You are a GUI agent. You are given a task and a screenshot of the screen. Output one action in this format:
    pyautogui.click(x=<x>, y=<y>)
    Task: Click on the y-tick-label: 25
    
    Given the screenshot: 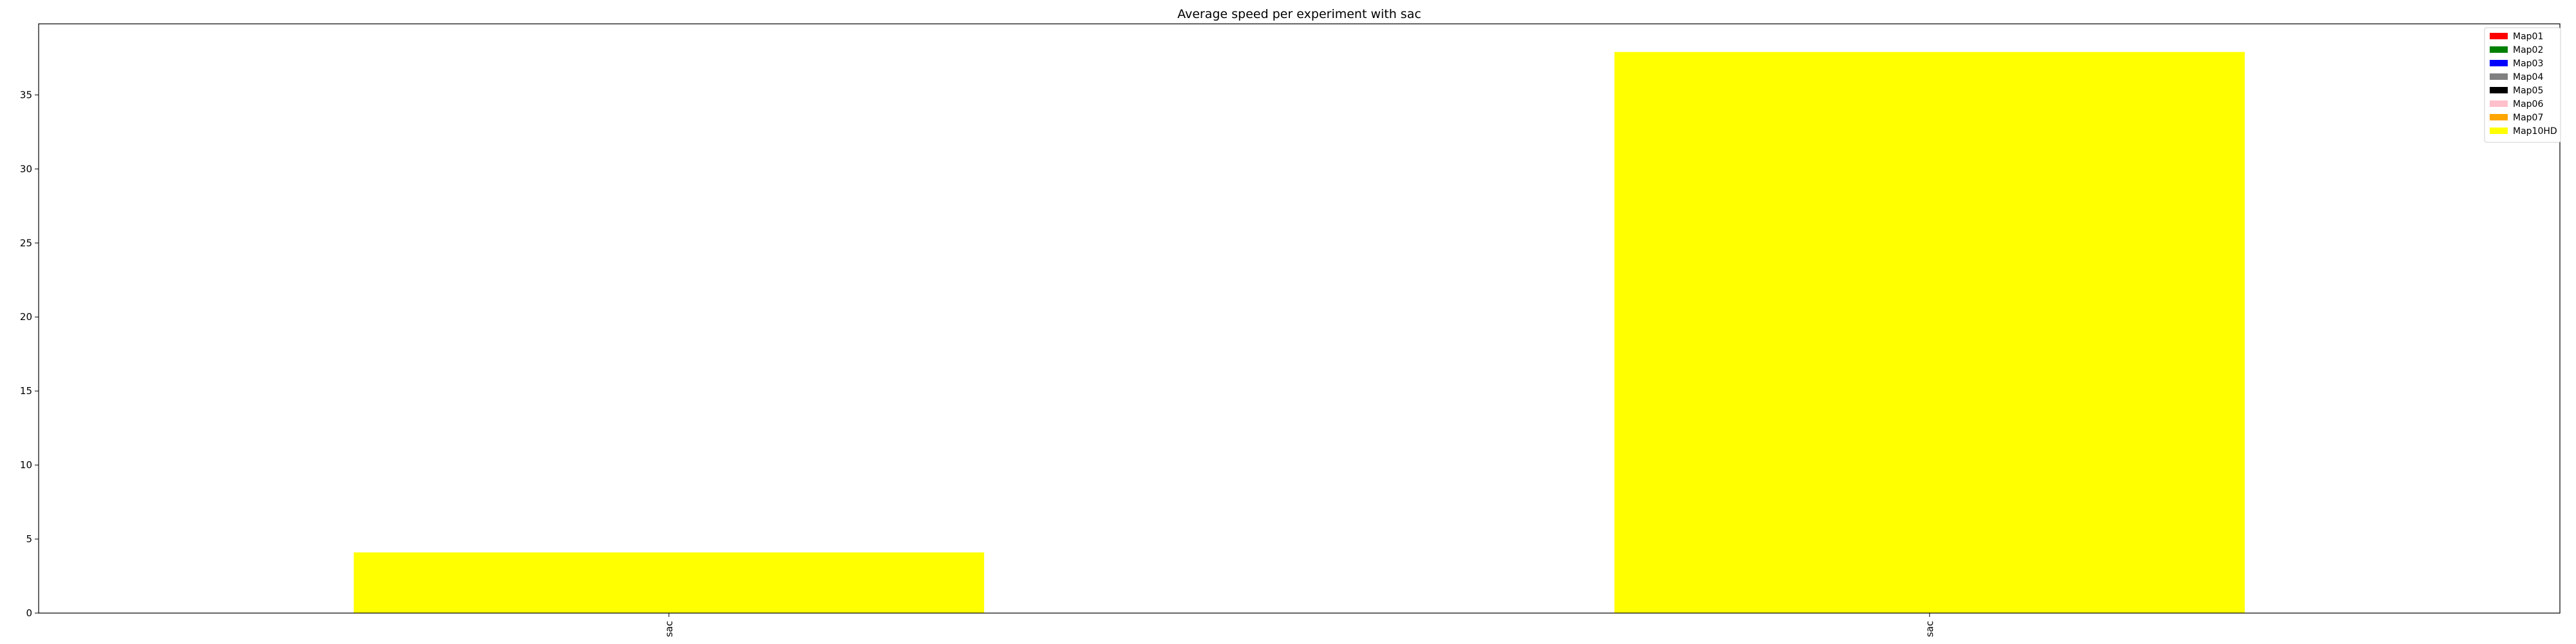 What is the action you would take?
    pyautogui.click(x=26, y=243)
    